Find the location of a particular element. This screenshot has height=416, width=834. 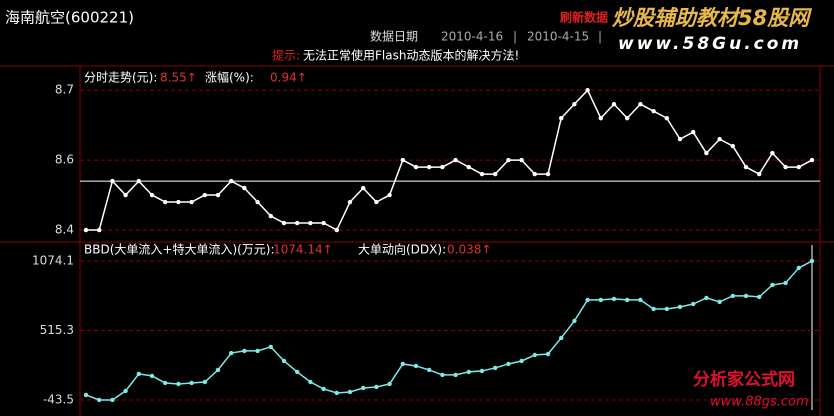

tip-link: 无法正常使用Flash动态版本的解决方法! is located at coordinates (411, 55).